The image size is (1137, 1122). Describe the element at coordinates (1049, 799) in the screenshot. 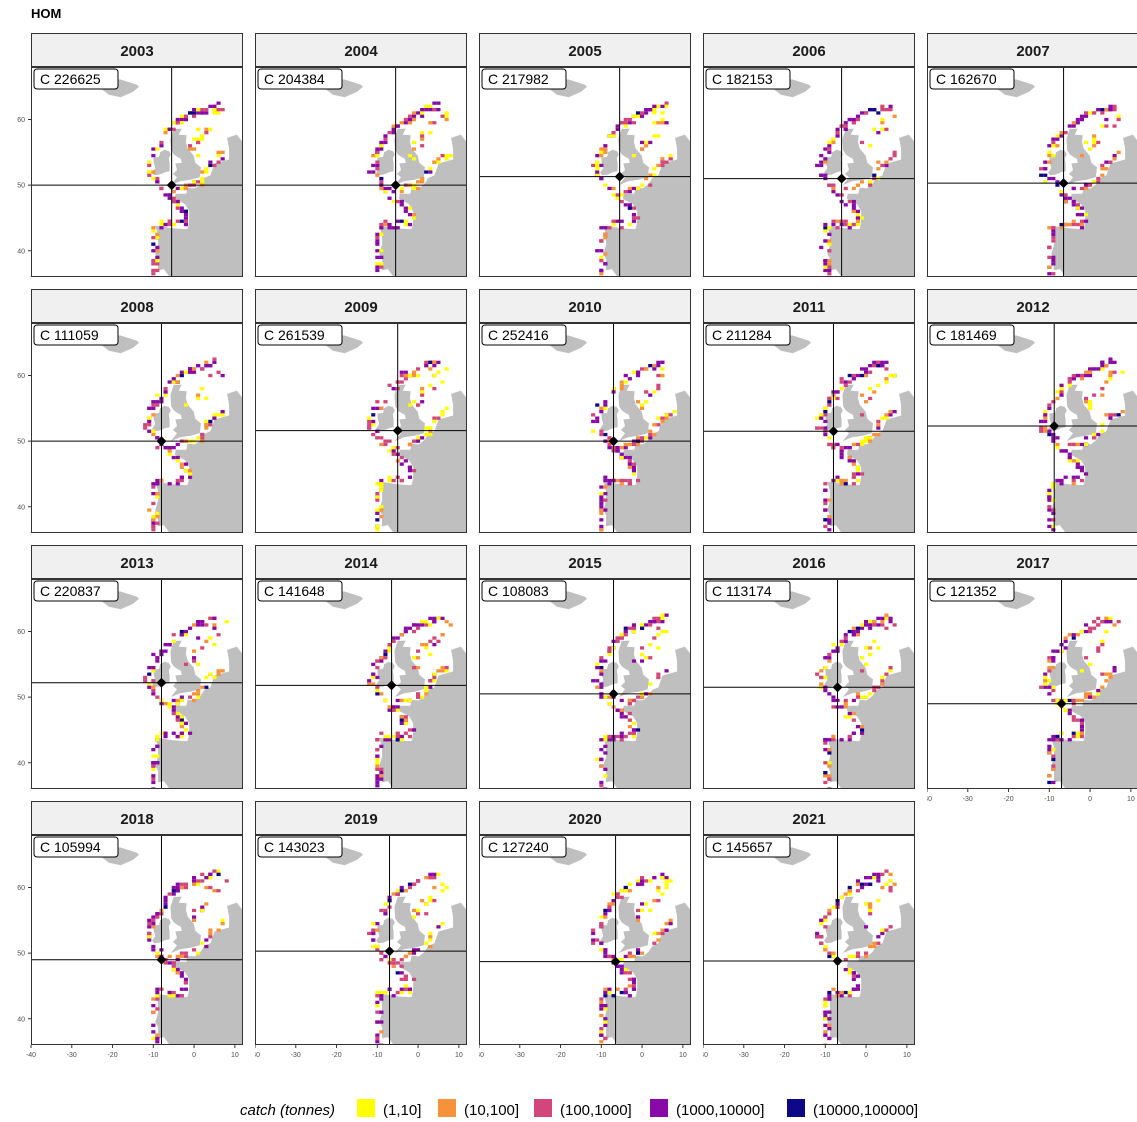

I see `x-tick-label: -10` at that location.